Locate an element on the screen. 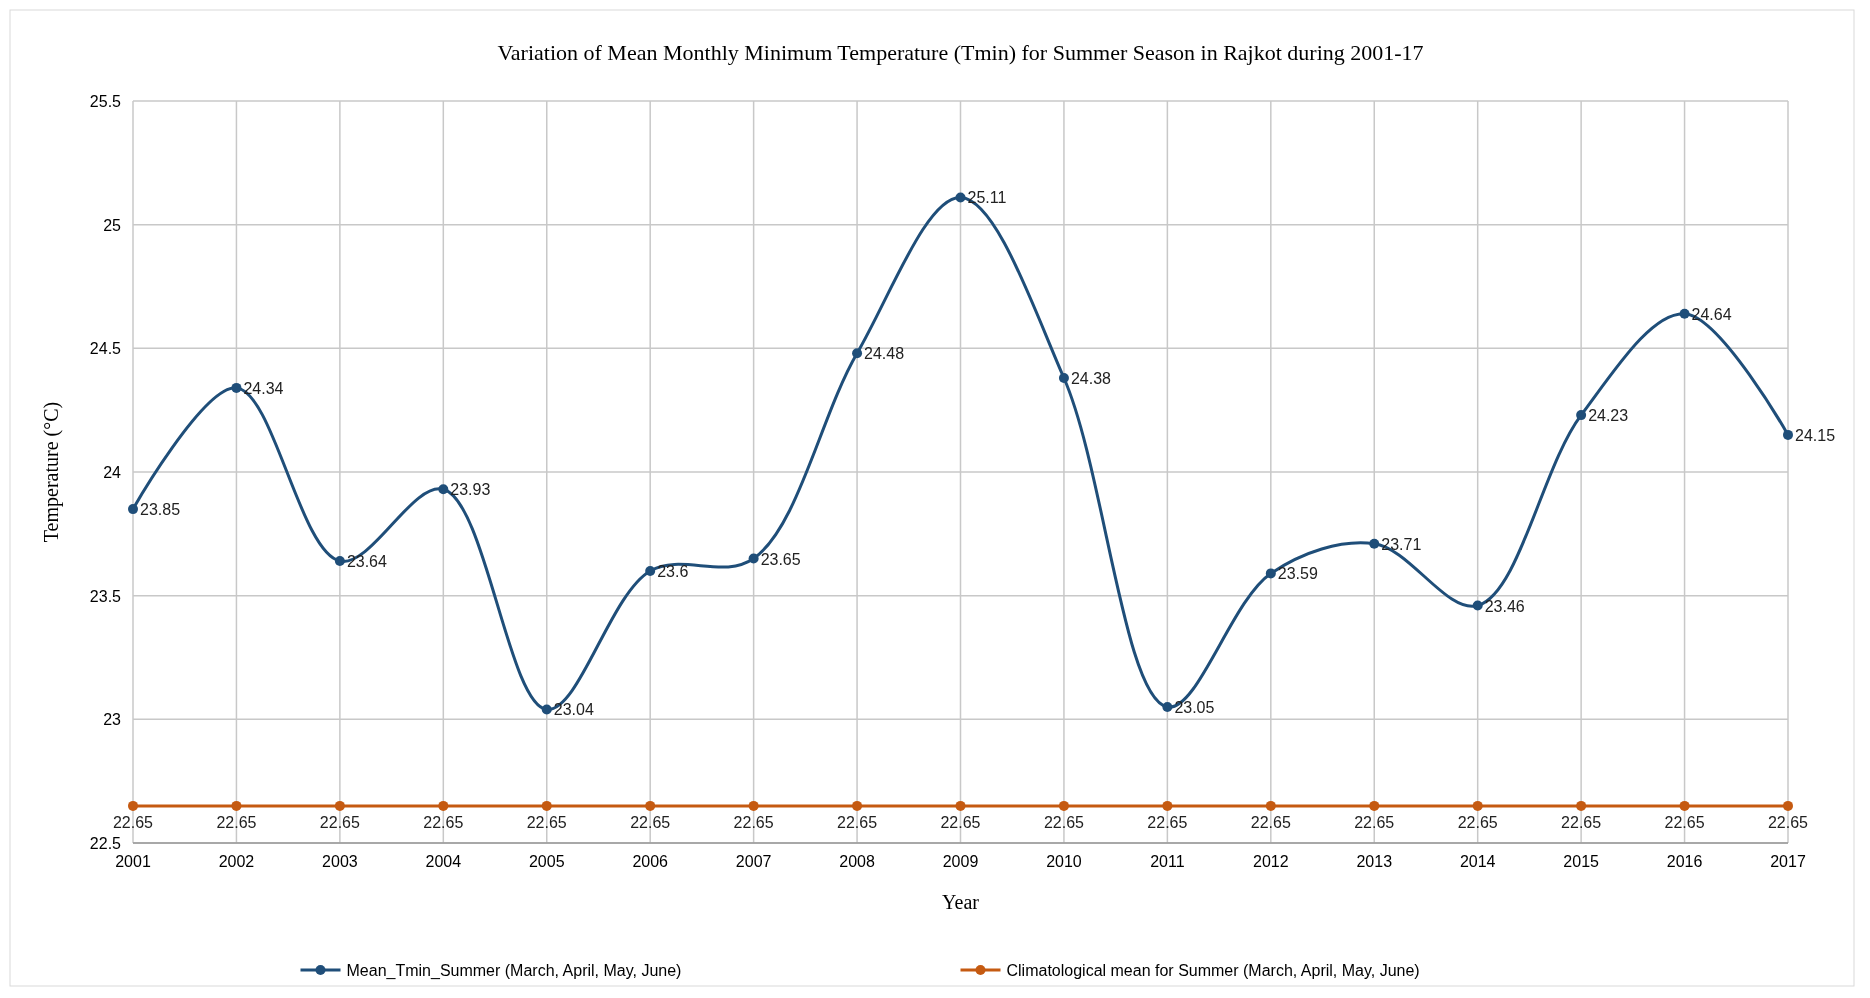  y-tick-label: 23.5 is located at coordinates (105, 596).